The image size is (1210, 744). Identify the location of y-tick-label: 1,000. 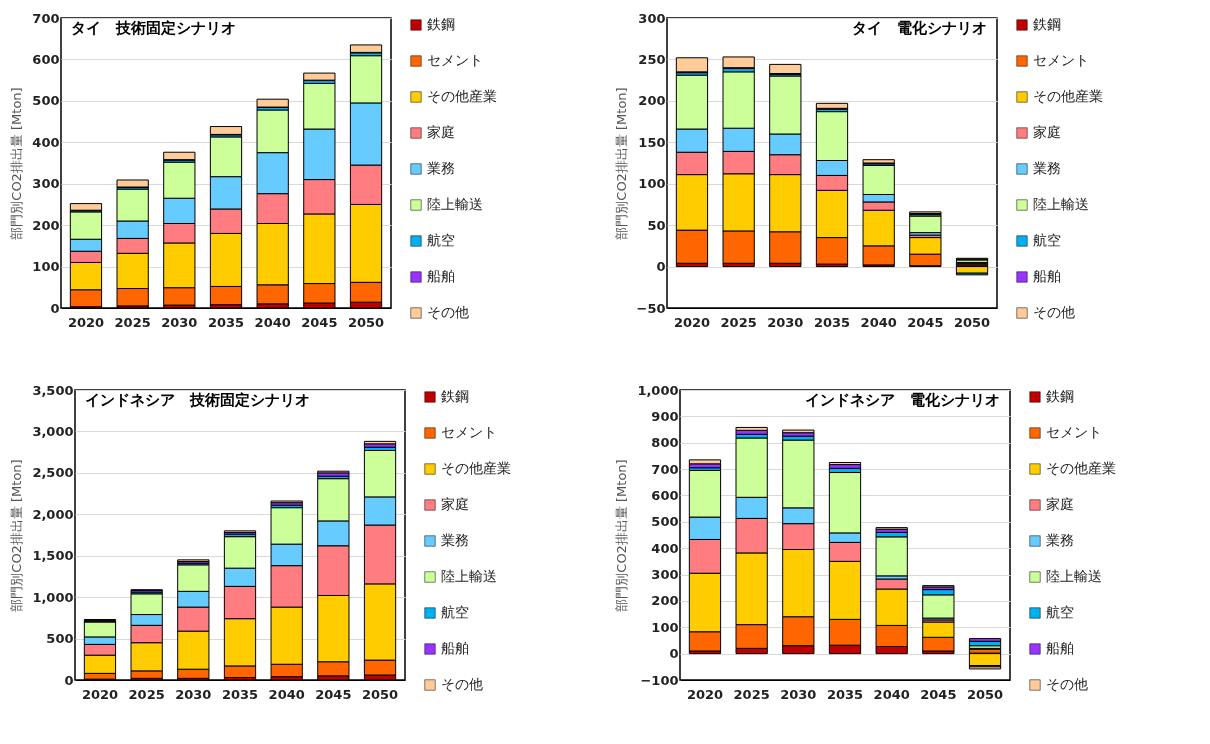
(53, 597).